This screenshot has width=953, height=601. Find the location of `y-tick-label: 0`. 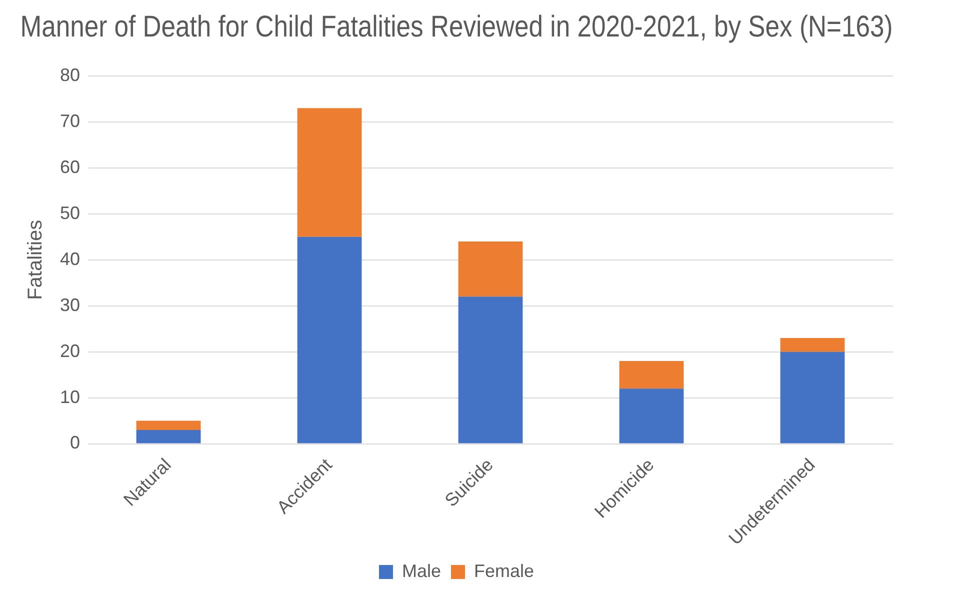

y-tick-label: 0 is located at coordinates (75, 442).